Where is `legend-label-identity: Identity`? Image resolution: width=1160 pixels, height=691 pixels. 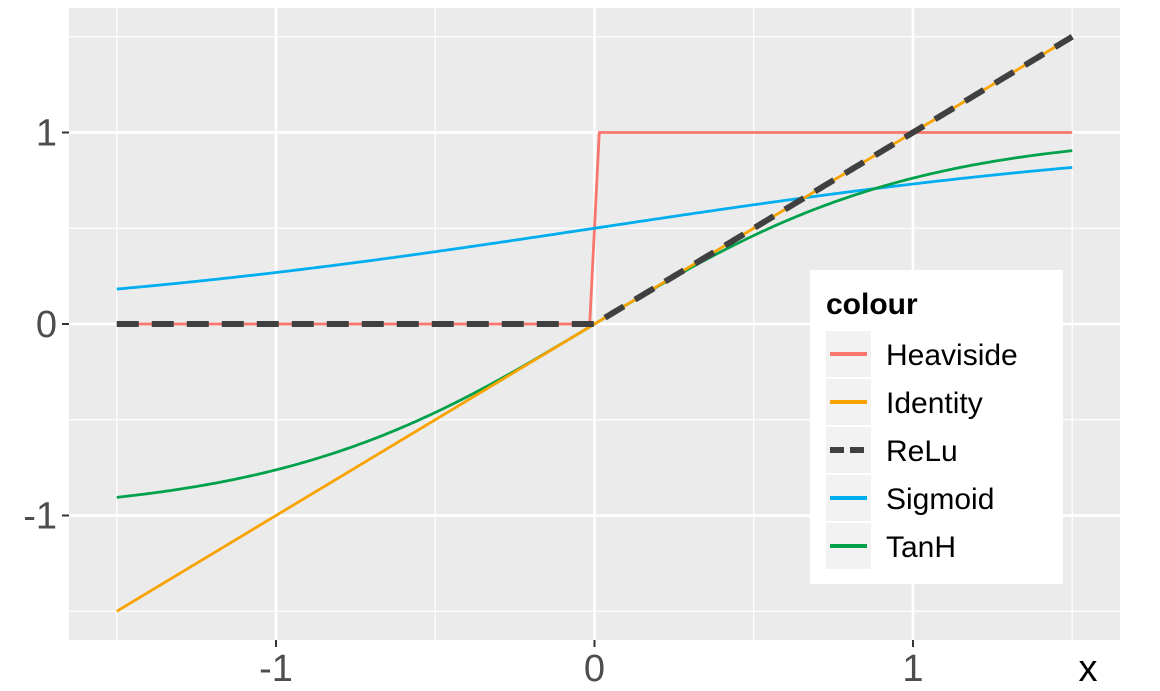 legend-label-identity: Identity is located at coordinates (934, 403).